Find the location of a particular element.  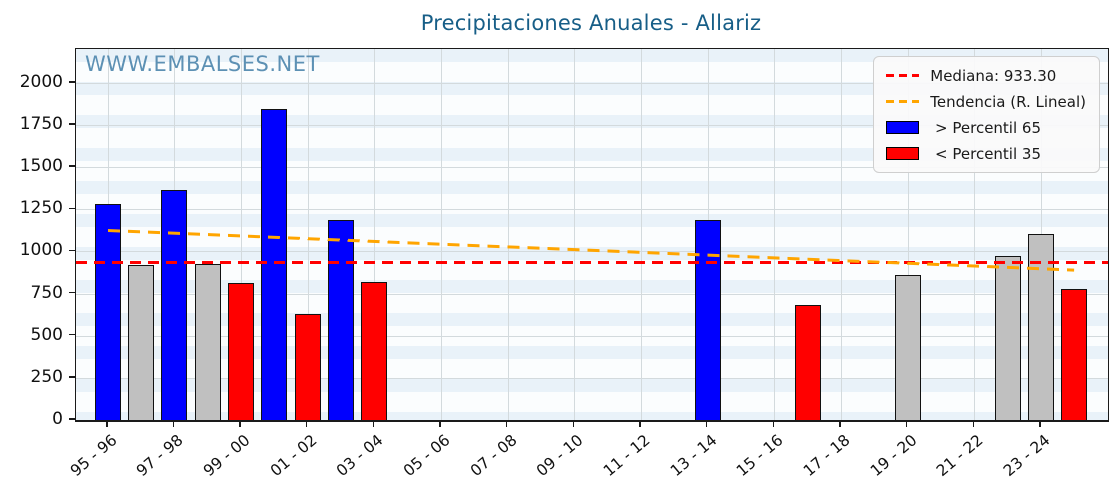

y-tick-label: 1750 is located at coordinates (41, 123).